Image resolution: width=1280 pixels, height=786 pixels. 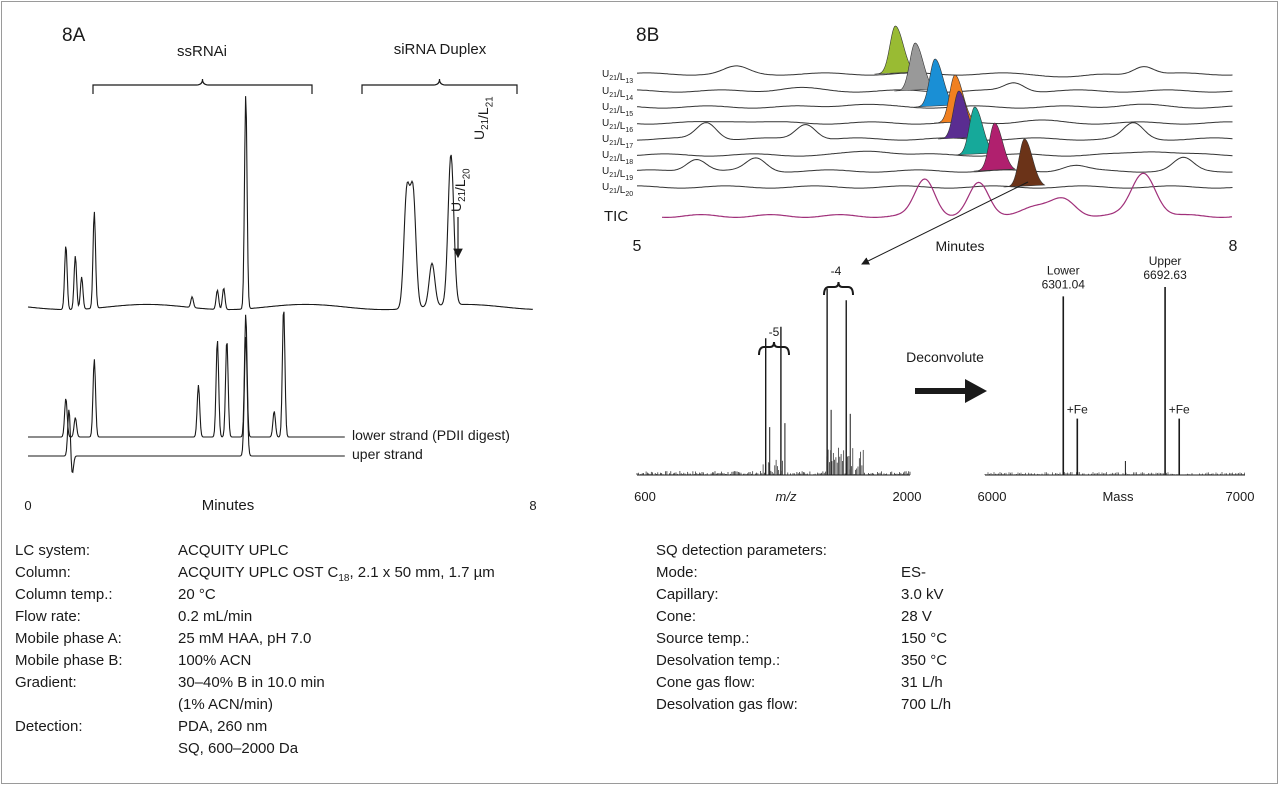 I want to click on lc-param-label: Column:, so click(x=43, y=572).